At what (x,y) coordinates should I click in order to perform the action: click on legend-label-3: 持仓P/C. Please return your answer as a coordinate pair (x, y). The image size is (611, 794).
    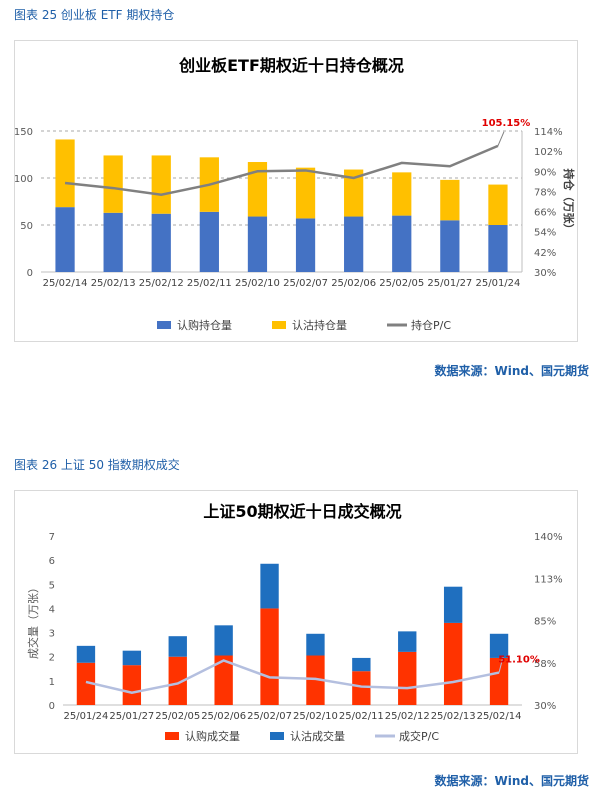
    Looking at the image, I should click on (431, 325).